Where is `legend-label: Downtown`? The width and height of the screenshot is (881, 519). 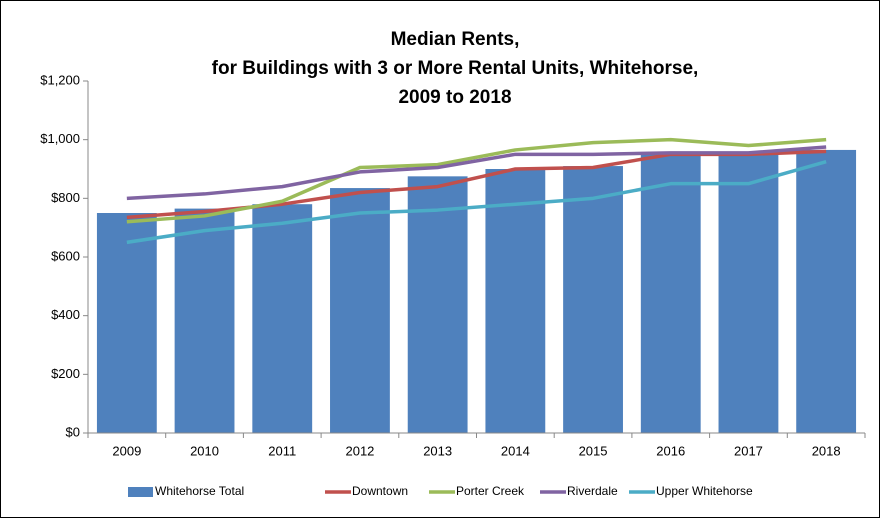
legend-label: Downtown is located at coordinates (380, 491).